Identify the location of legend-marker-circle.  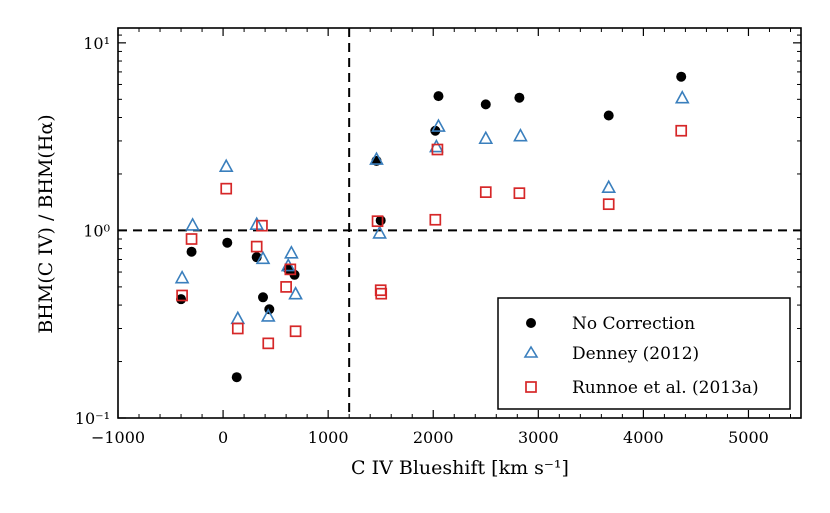
(531, 323).